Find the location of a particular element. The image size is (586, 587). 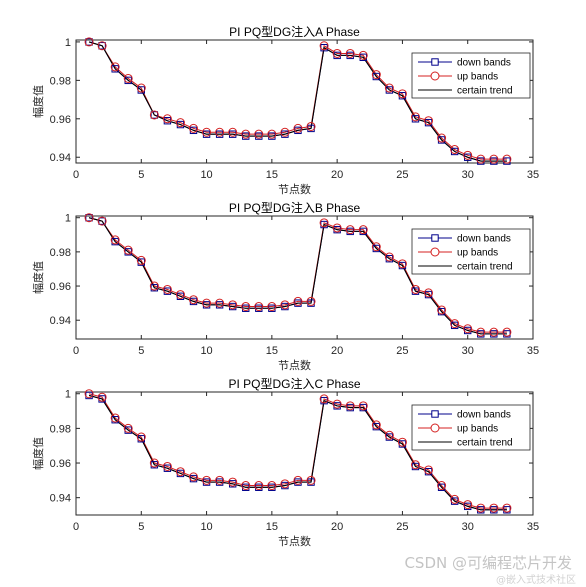

y-tick-label: 0.98 is located at coordinates (60, 81).